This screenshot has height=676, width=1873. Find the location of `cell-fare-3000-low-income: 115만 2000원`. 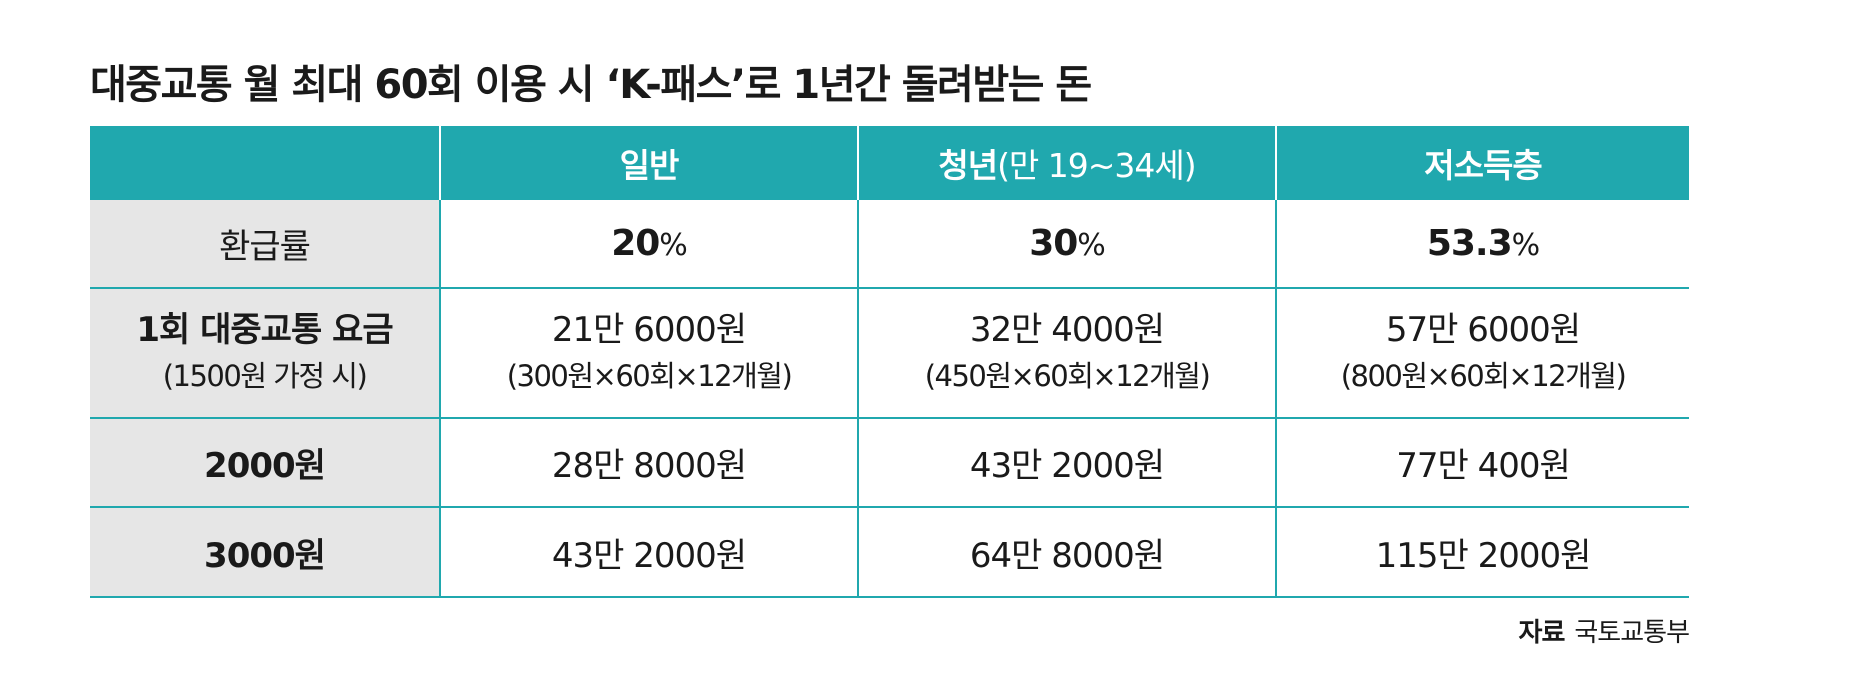

cell-fare-3000-low-income: 115만 2000원 is located at coordinates (1482, 552).